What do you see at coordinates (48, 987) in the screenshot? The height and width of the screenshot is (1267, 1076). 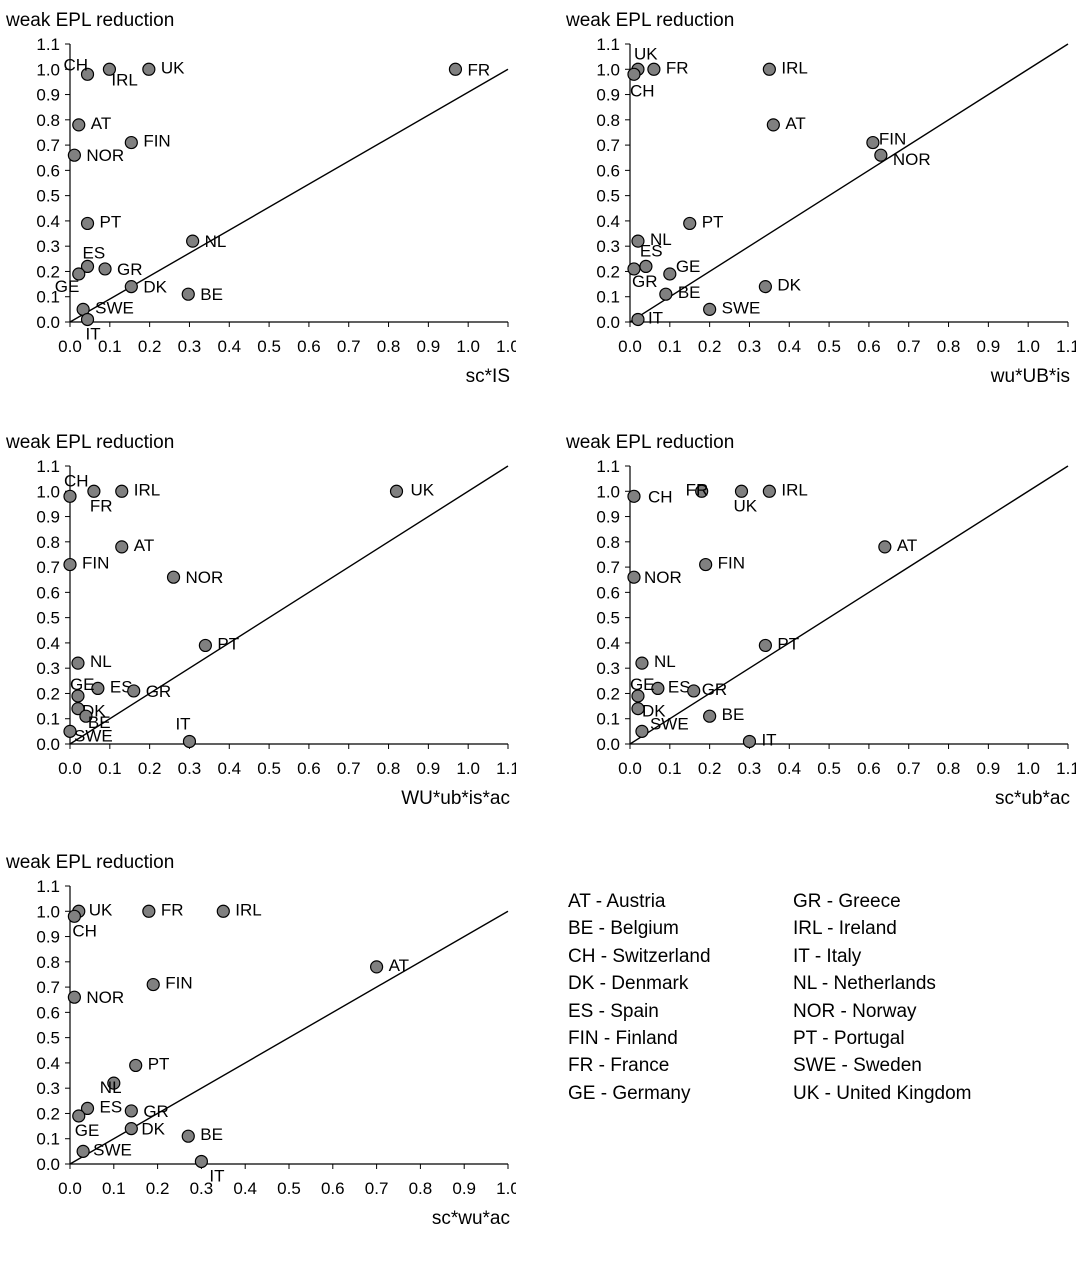 I see `y-tick-label: 0.7` at bounding box center [48, 987].